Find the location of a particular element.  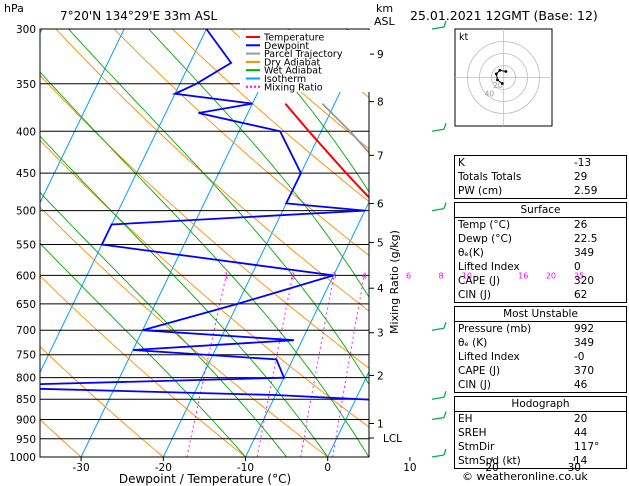

surface-row: Lifted Index 0 is located at coordinates (540, 267).